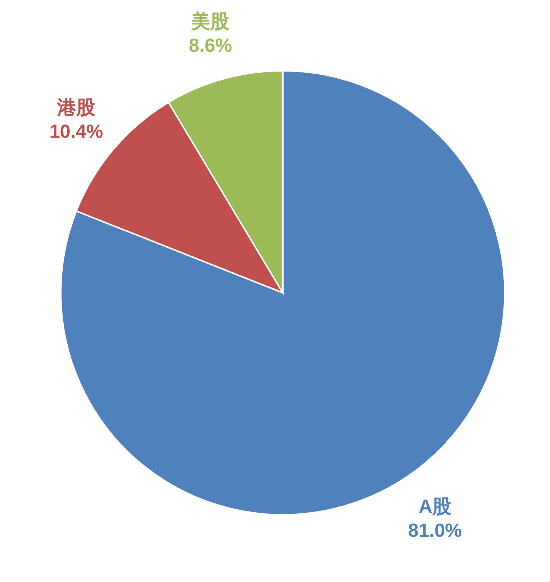  What do you see at coordinates (76, 107) in the screenshot?
I see `slice-label: 港股` at bounding box center [76, 107].